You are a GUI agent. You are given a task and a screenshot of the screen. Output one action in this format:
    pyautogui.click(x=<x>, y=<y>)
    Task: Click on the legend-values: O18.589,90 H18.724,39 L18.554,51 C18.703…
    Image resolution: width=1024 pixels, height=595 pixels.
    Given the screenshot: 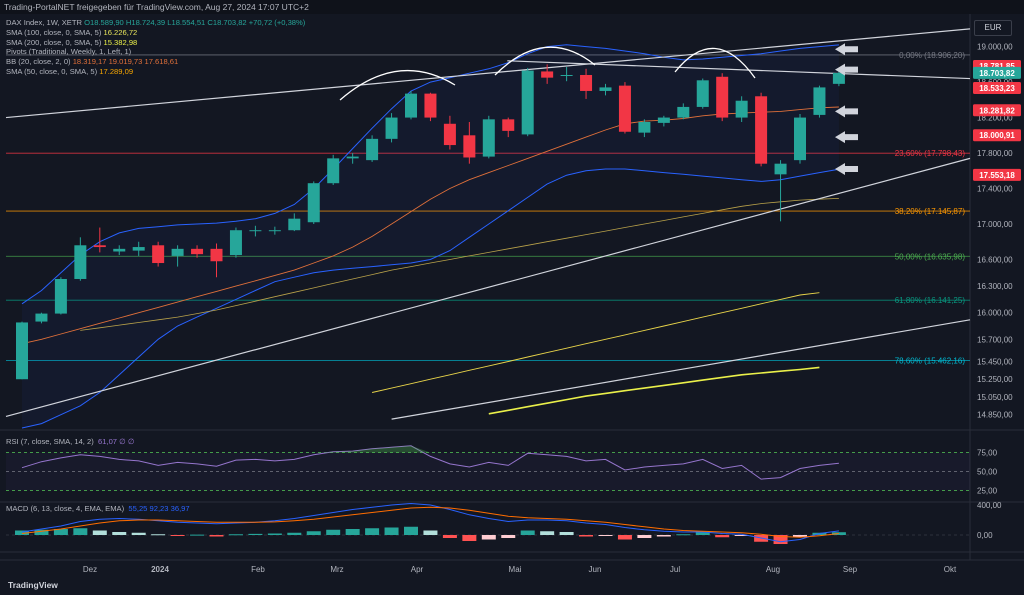 What is the action you would take?
    pyautogui.click(x=195, y=22)
    